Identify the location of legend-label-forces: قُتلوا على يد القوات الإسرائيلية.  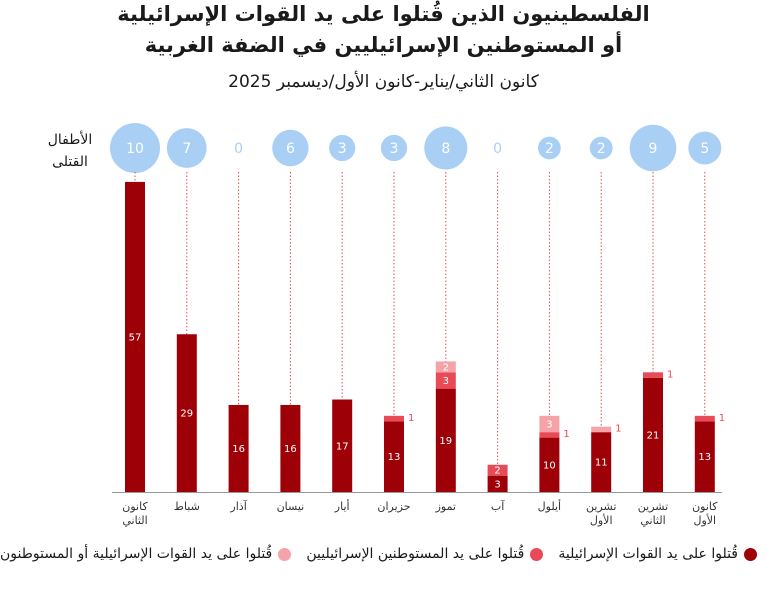
(648, 554).